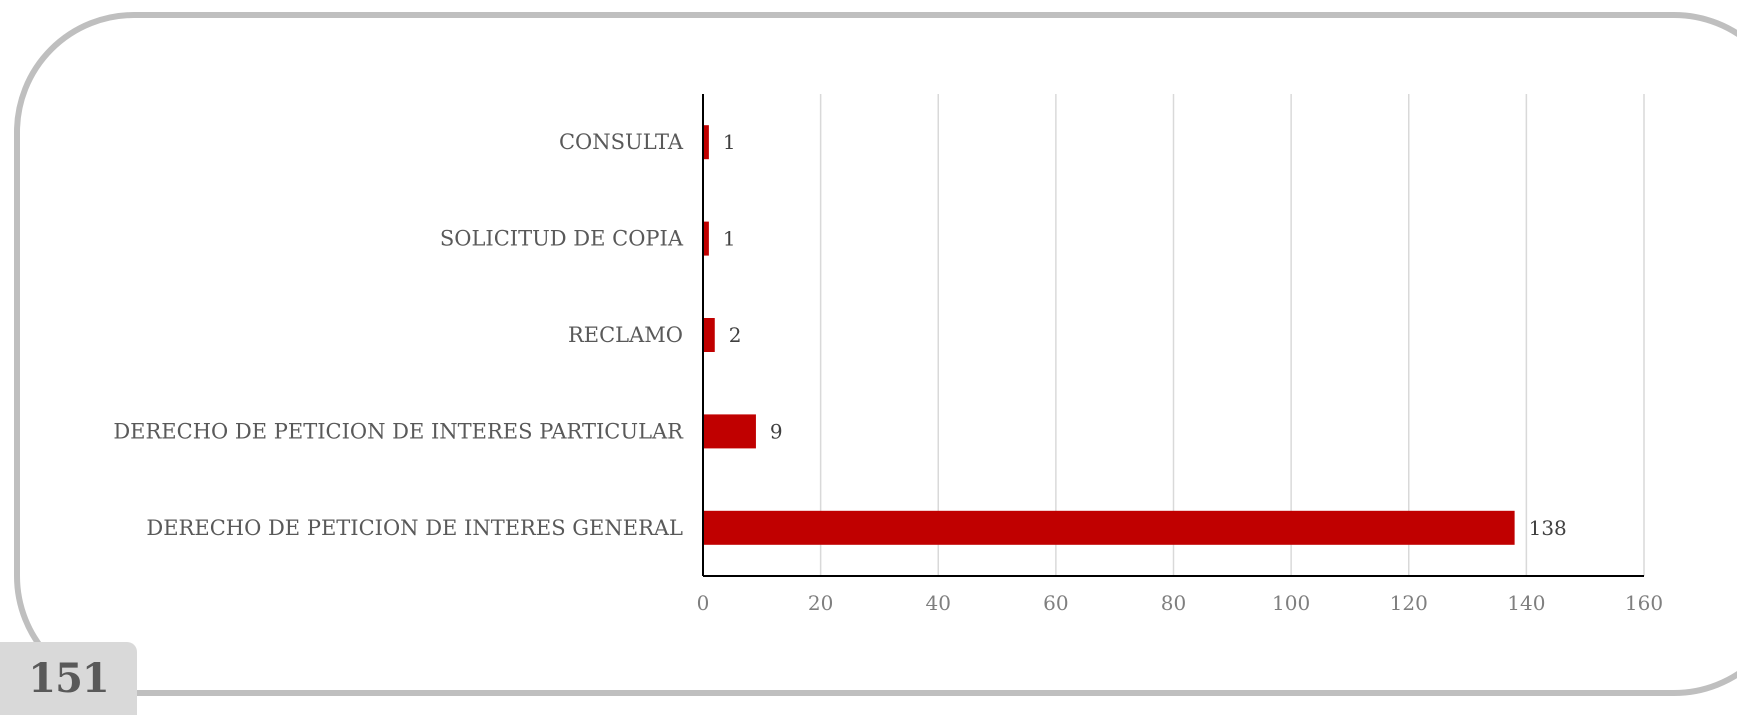  I want to click on x-tick-label: 60, so click(1055, 603).